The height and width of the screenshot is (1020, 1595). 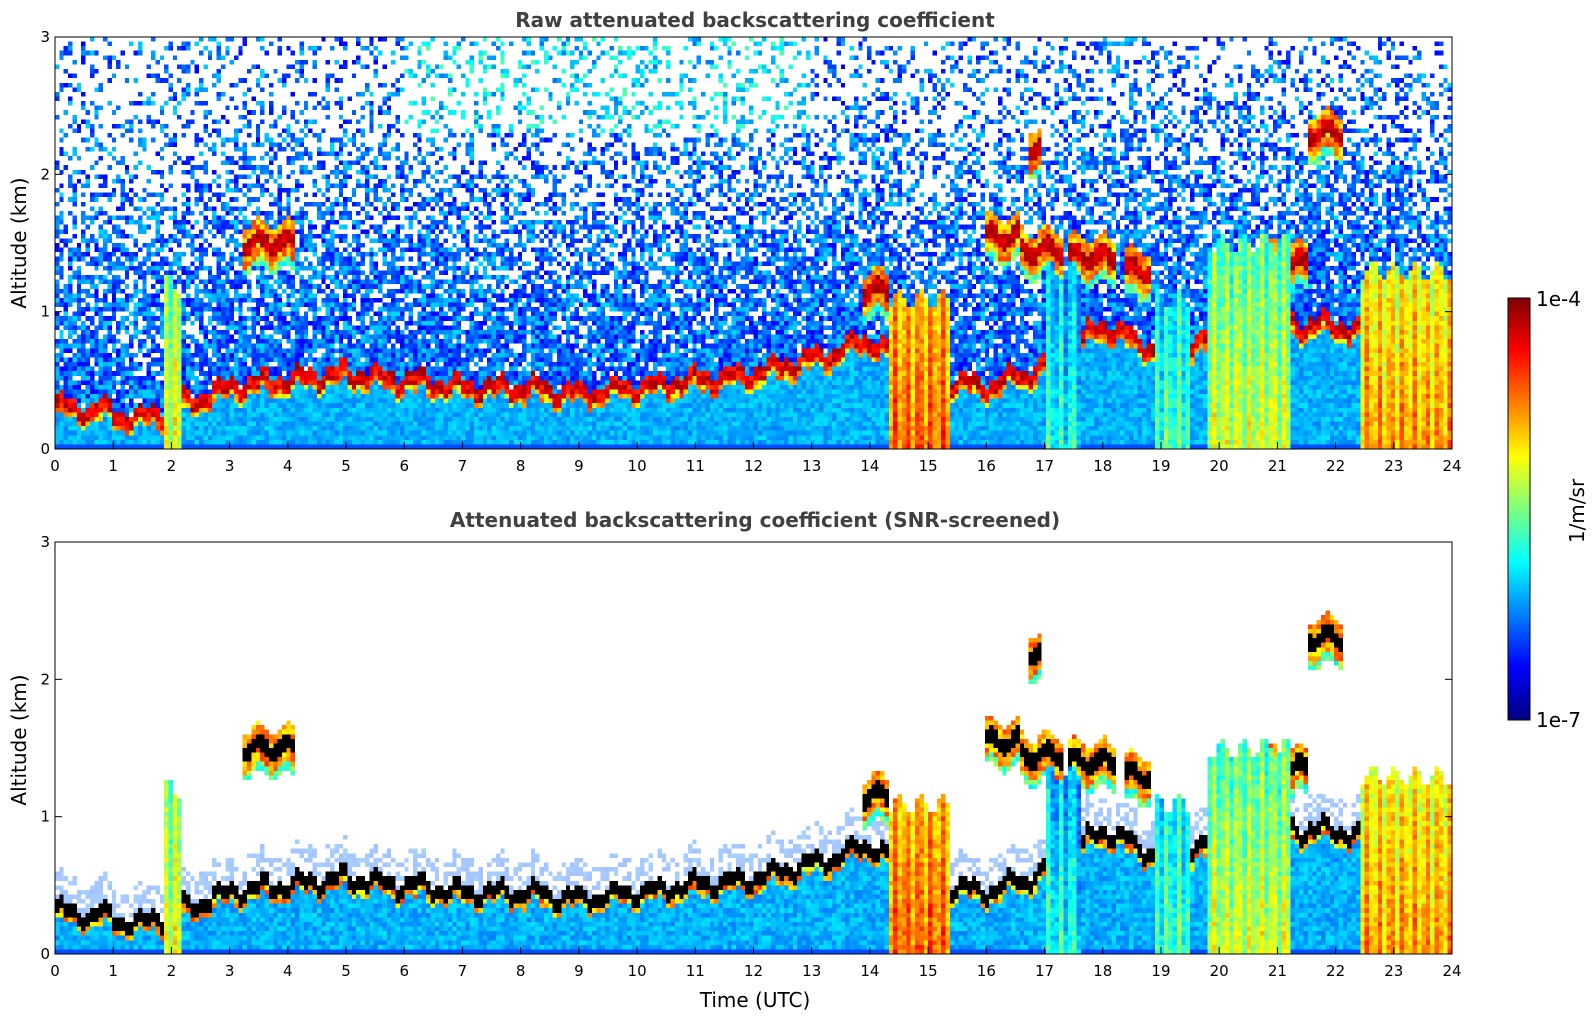 What do you see at coordinates (19, 242) in the screenshot?
I see `panel1-ylabel: Altitude (km)` at bounding box center [19, 242].